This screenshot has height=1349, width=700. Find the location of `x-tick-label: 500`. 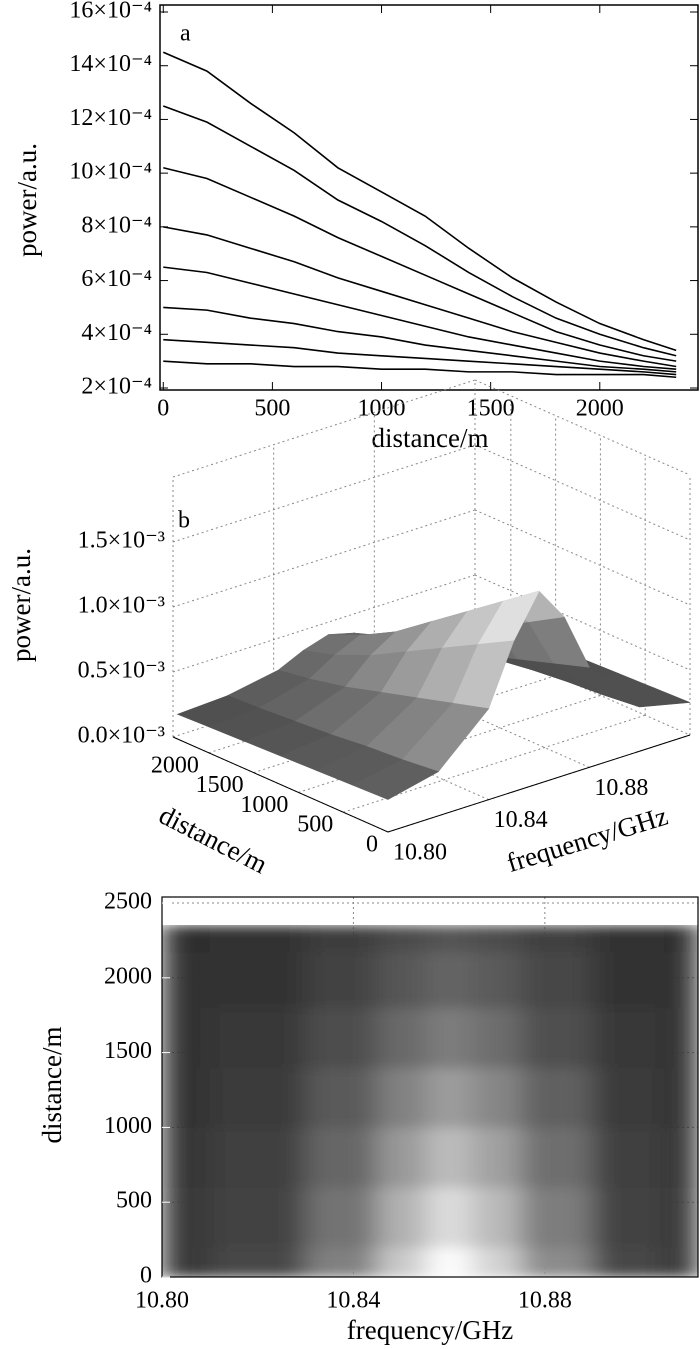

x-tick-label: 500 is located at coordinates (272, 409).